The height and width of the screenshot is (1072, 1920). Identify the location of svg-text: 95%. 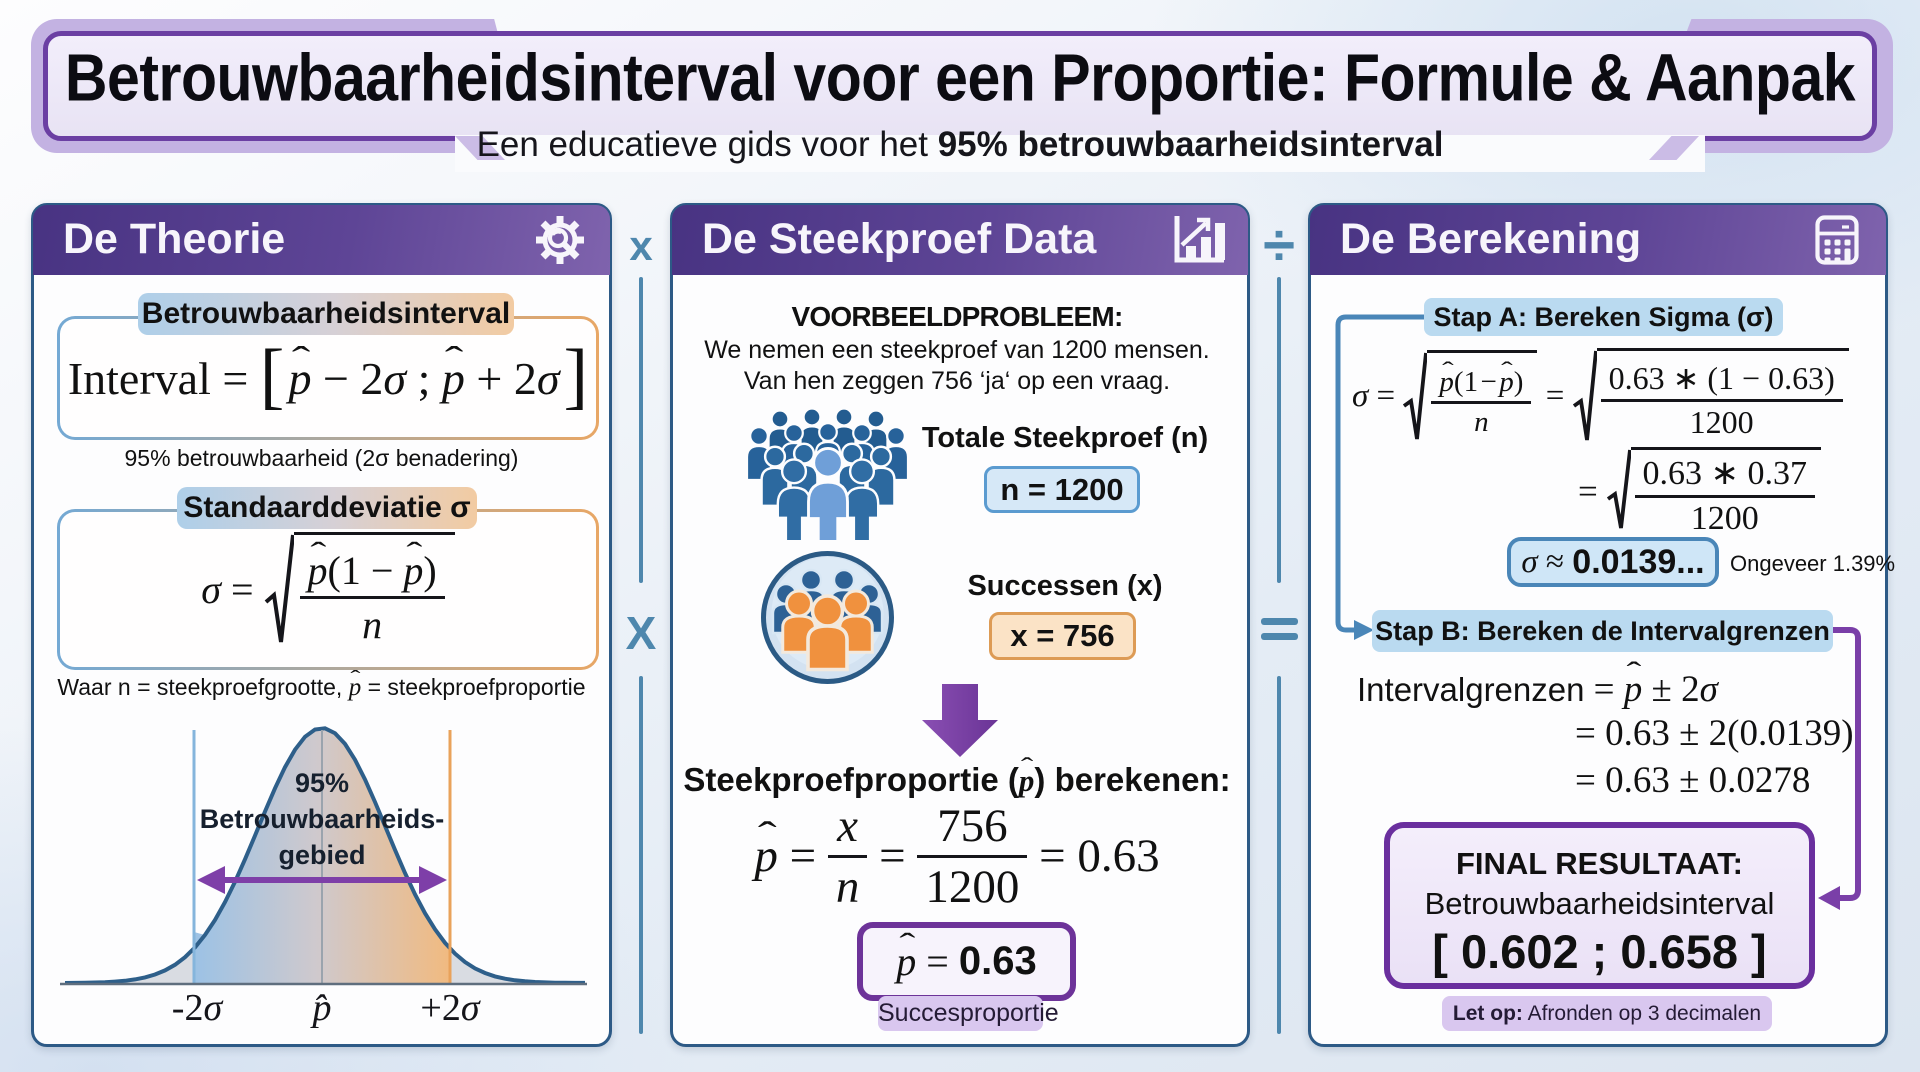
(322, 783).